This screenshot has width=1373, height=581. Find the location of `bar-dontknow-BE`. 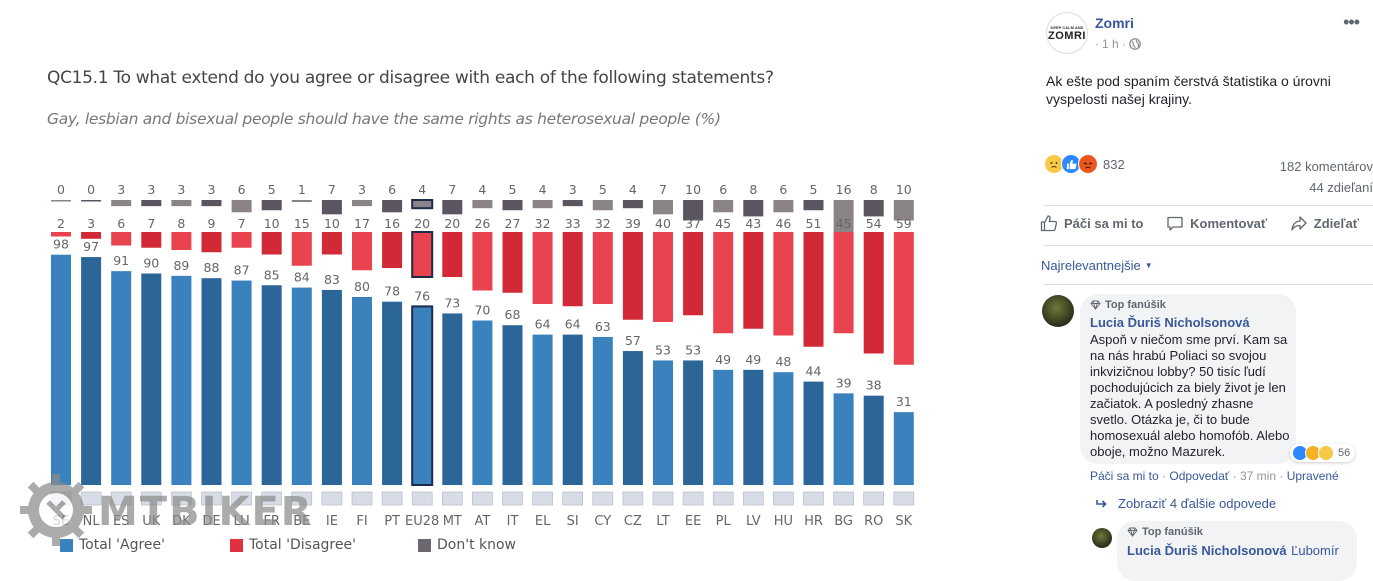

bar-dontknow-BE is located at coordinates (301, 201).